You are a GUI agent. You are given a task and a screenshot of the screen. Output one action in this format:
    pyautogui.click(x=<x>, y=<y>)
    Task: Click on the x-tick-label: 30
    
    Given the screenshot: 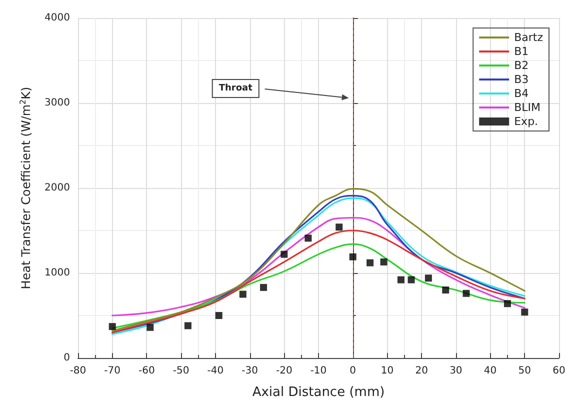 What is the action you would take?
    pyautogui.click(x=456, y=371)
    